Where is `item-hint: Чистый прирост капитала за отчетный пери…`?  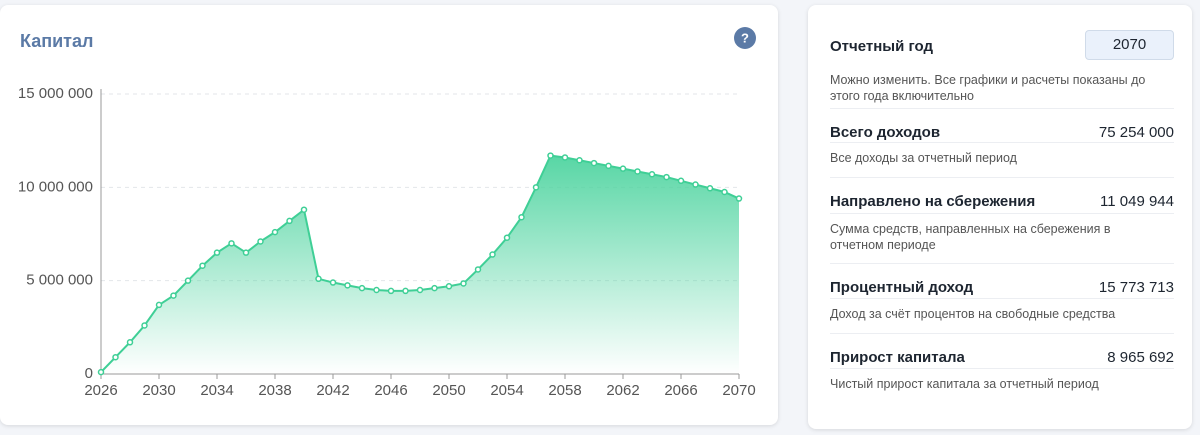
item-hint: Чистый прирост капитала за отчетный пери… is located at coordinates (964, 384).